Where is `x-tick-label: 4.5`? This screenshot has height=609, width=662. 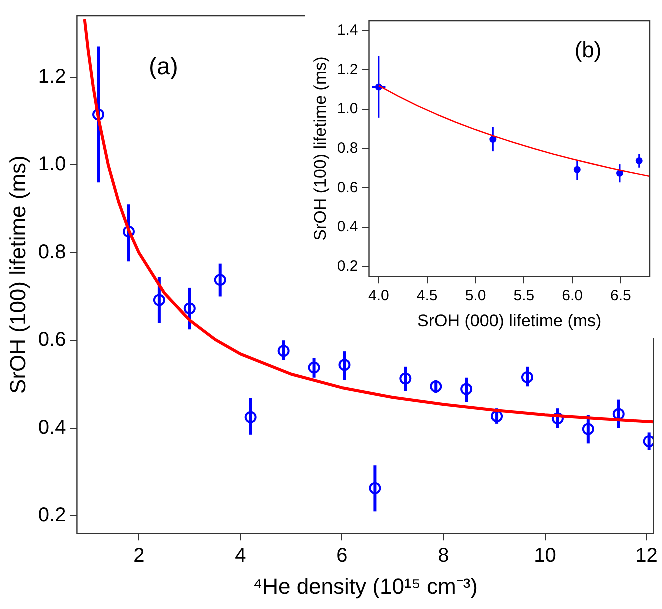 x-tick-label: 4.5 is located at coordinates (427, 296).